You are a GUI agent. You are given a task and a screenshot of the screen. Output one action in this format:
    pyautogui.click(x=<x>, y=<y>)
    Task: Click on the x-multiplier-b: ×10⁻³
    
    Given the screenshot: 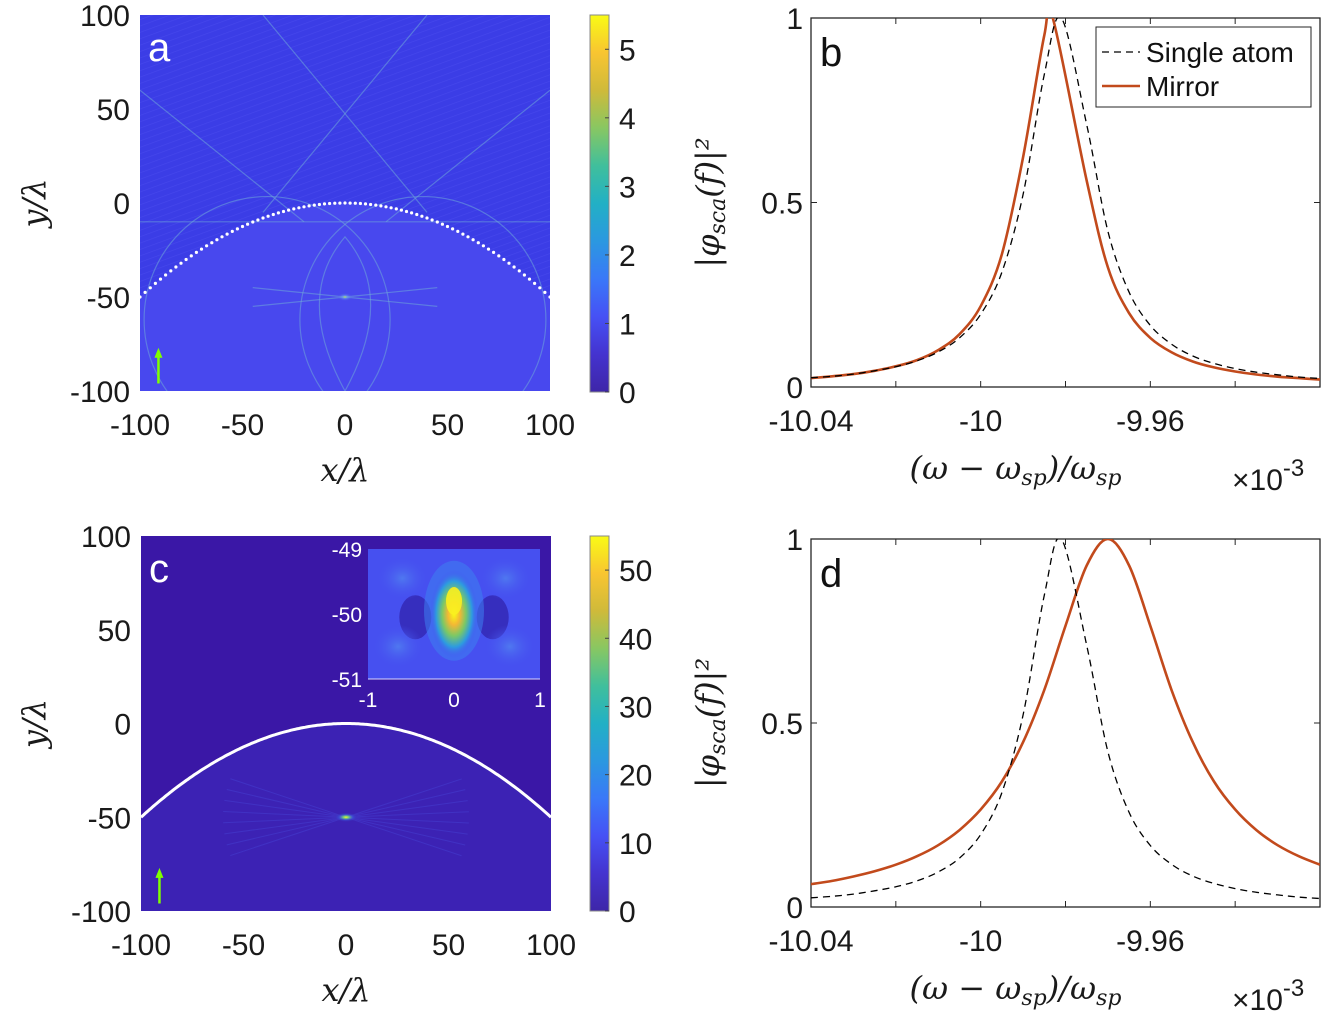 What is the action you would take?
    pyautogui.click(x=1268, y=476)
    